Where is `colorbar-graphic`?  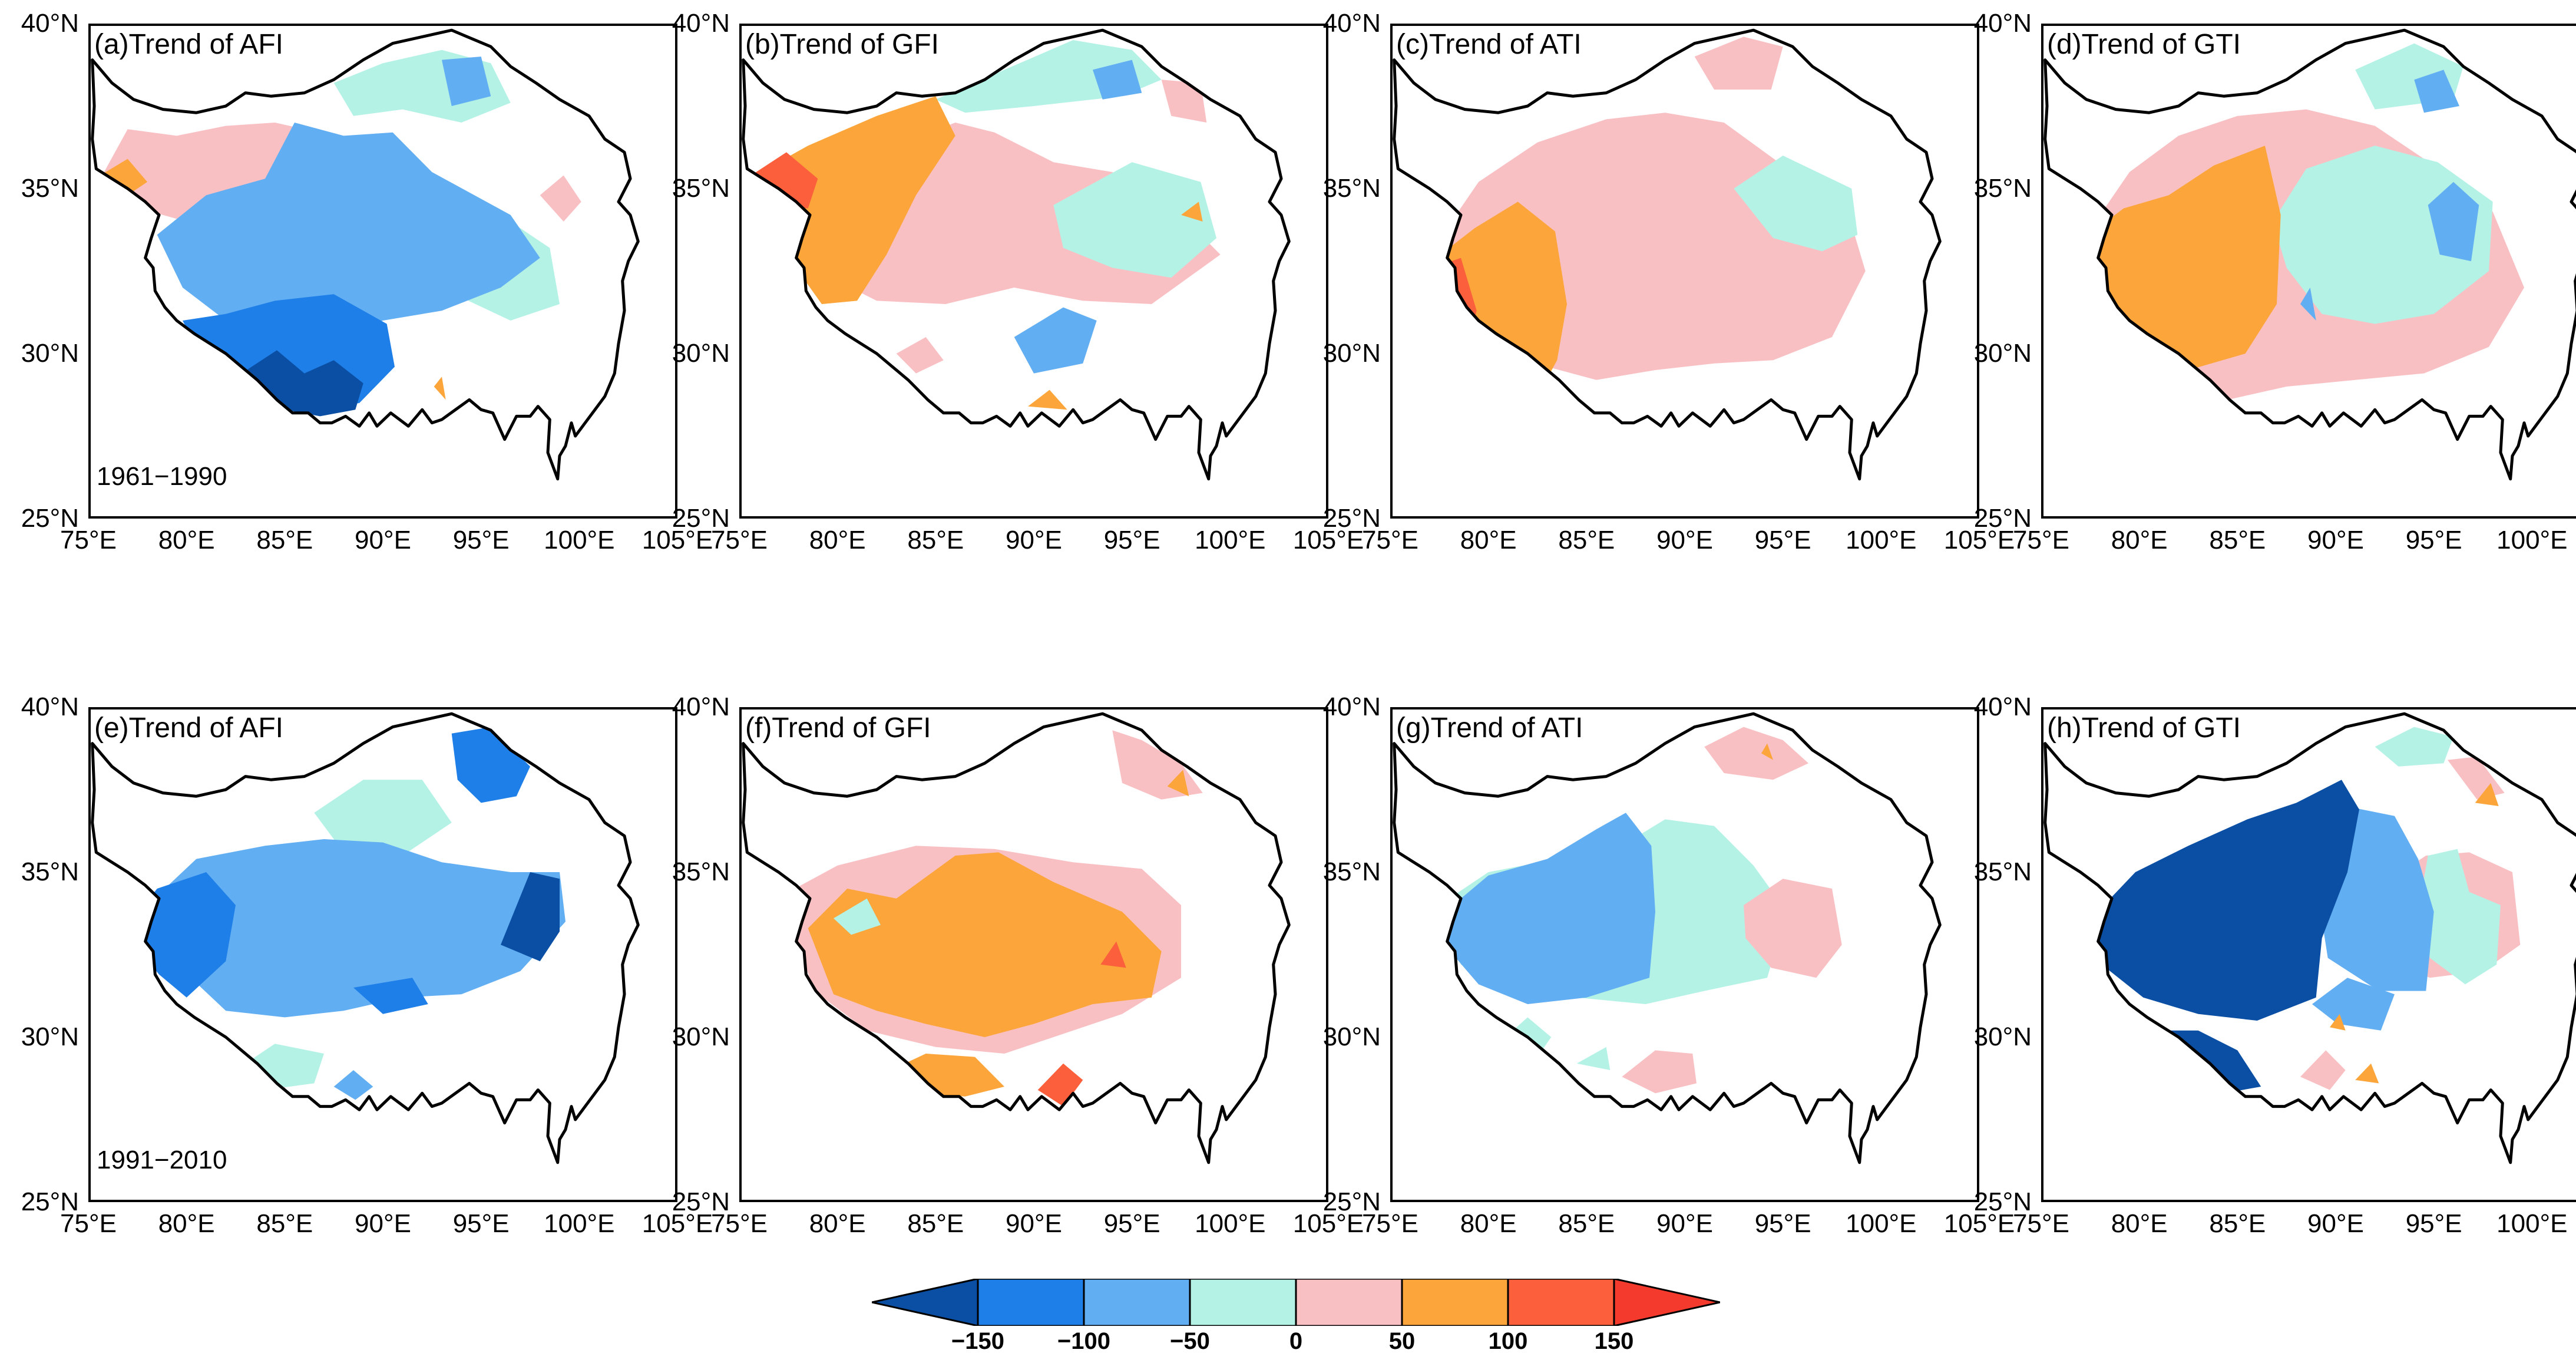
colorbar-graphic is located at coordinates (1296, 1302).